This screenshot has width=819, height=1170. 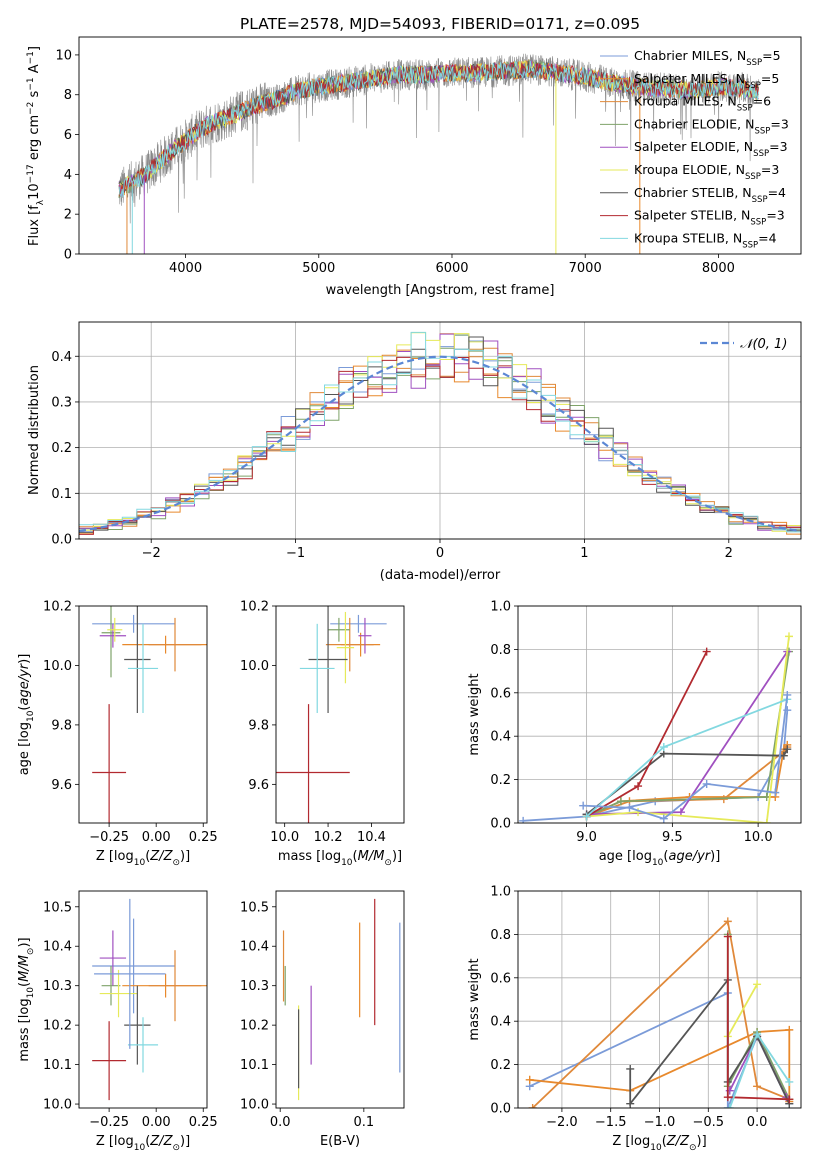 I want to click on y-tick-label: 9.6, so click(x=61, y=785).